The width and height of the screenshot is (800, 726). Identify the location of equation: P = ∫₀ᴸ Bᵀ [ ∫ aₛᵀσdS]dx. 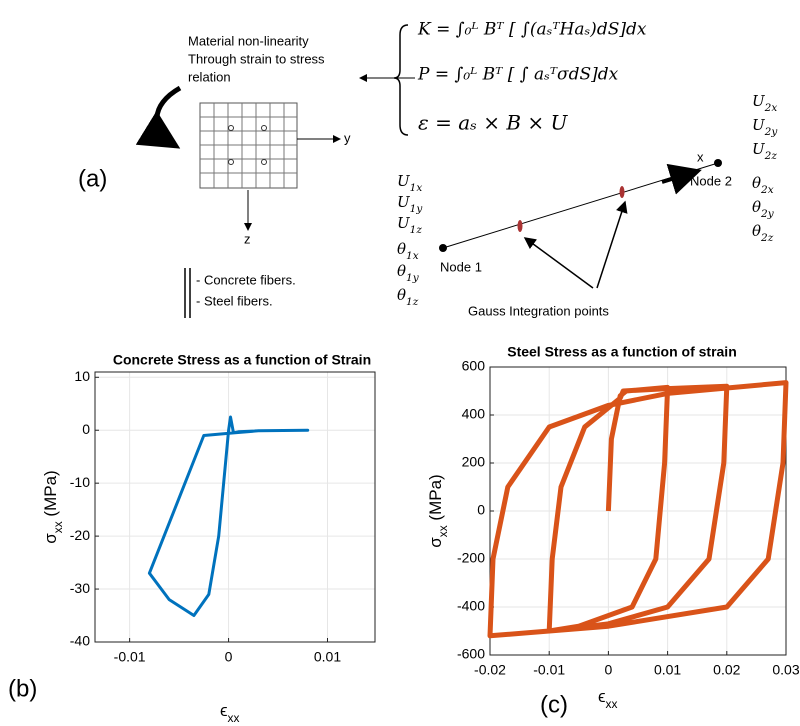
(518, 75).